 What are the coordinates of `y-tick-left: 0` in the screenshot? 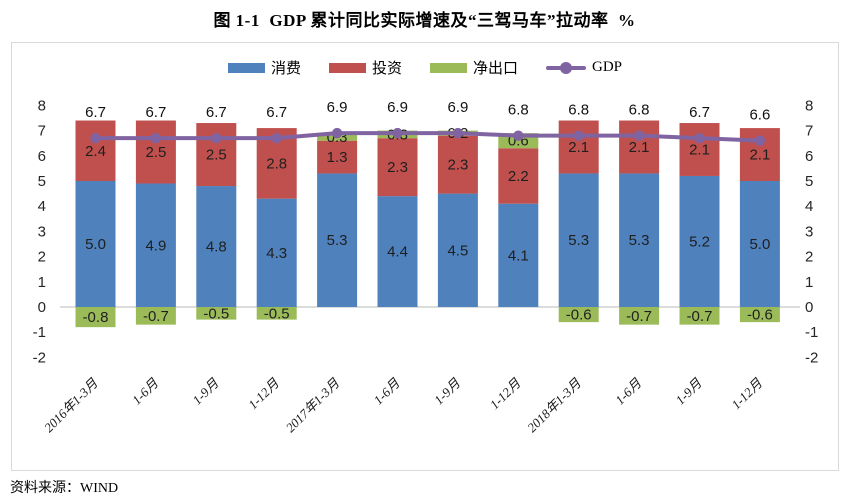 It's located at (42, 307).